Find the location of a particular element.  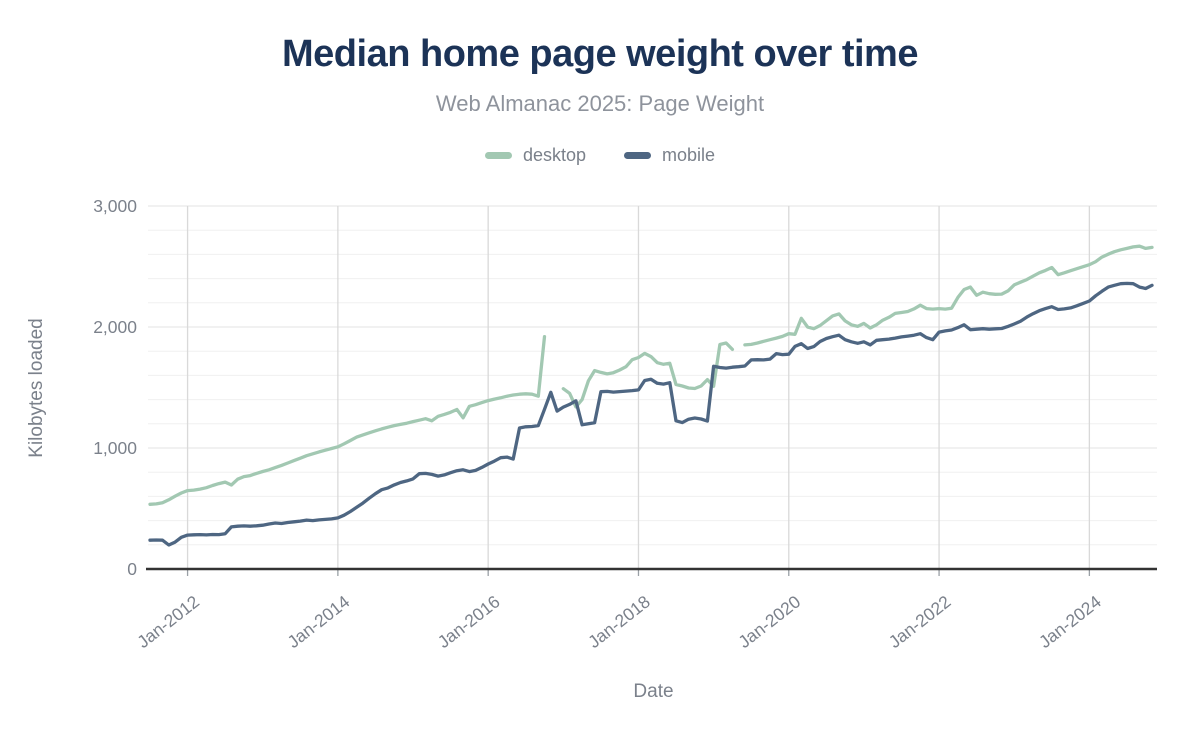

chart-legend: desktop mobile is located at coordinates (600, 155).